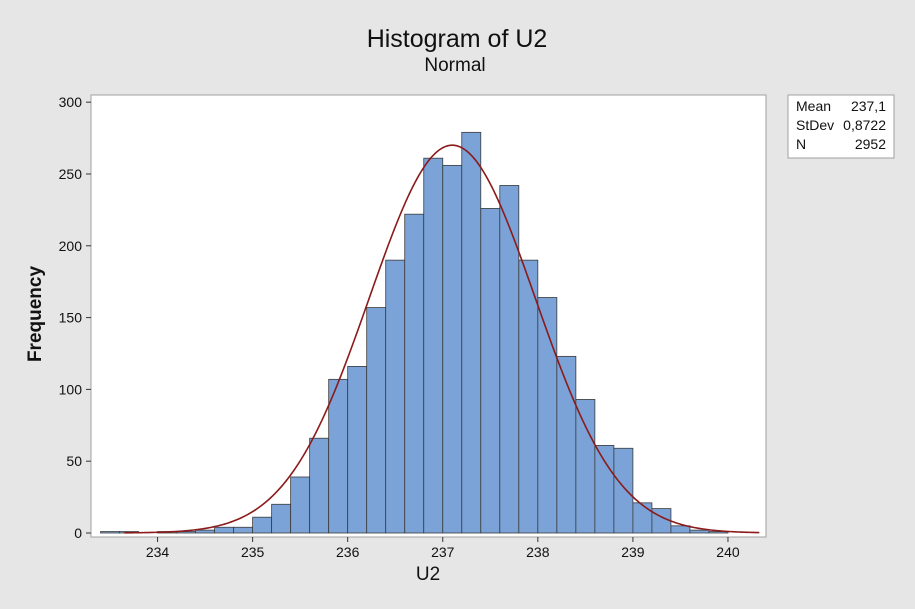 The height and width of the screenshot is (609, 915). Describe the element at coordinates (78, 533) in the screenshot. I see `y-tick-label: 0` at that location.